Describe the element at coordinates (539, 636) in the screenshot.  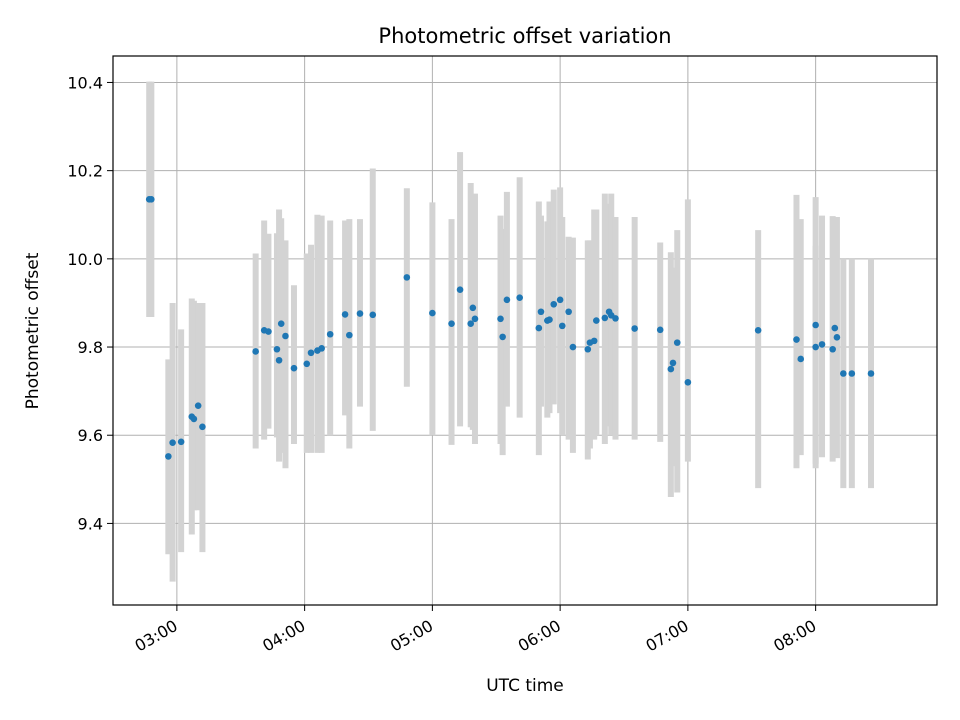
I see `x-tick-label: 06:00` at that location.